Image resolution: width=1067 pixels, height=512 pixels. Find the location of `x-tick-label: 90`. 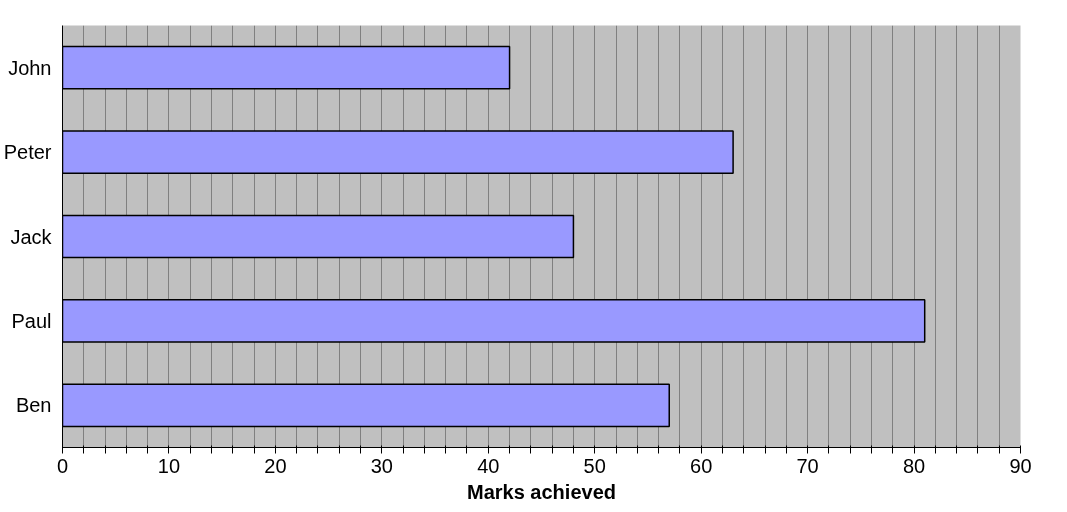

x-tick-label: 90 is located at coordinates (1020, 465).